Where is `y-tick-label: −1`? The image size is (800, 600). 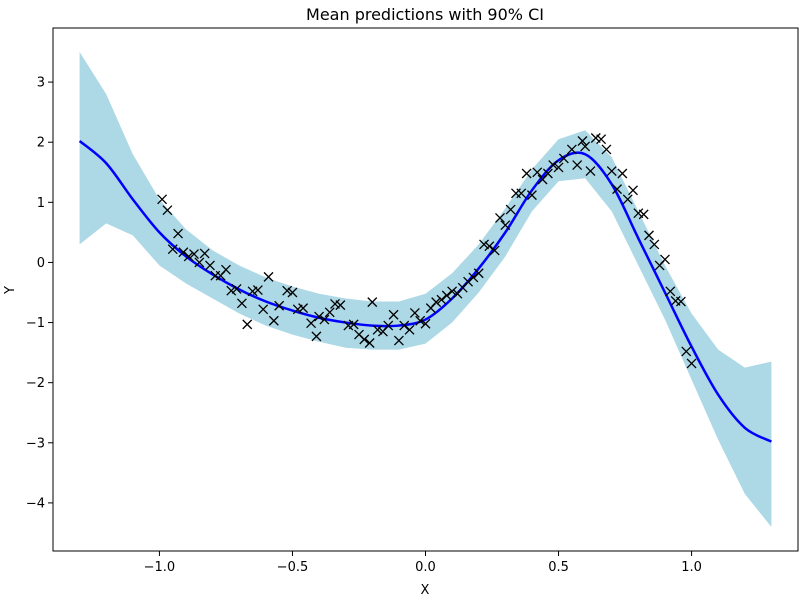 y-tick-label: −1 is located at coordinates (35, 323).